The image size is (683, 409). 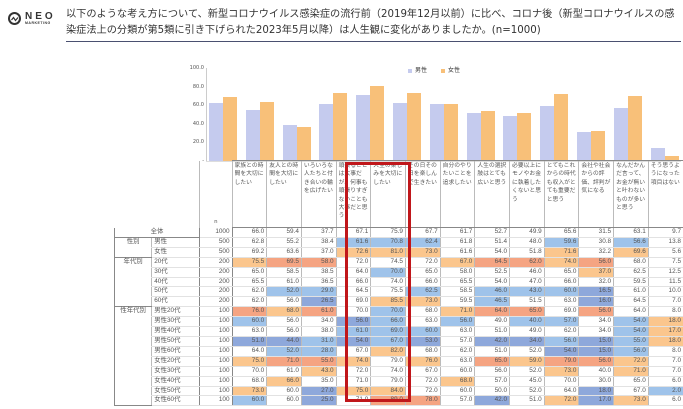 I want to click on table-cell: 45.0, so click(x=527, y=381).